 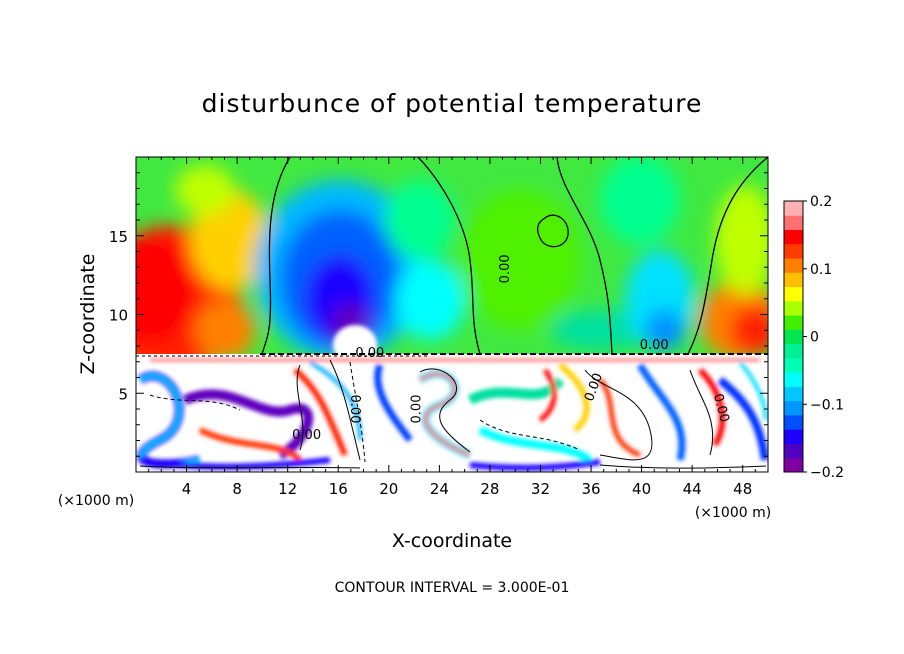 I want to click on x-tick-label: 12, so click(x=287, y=489).